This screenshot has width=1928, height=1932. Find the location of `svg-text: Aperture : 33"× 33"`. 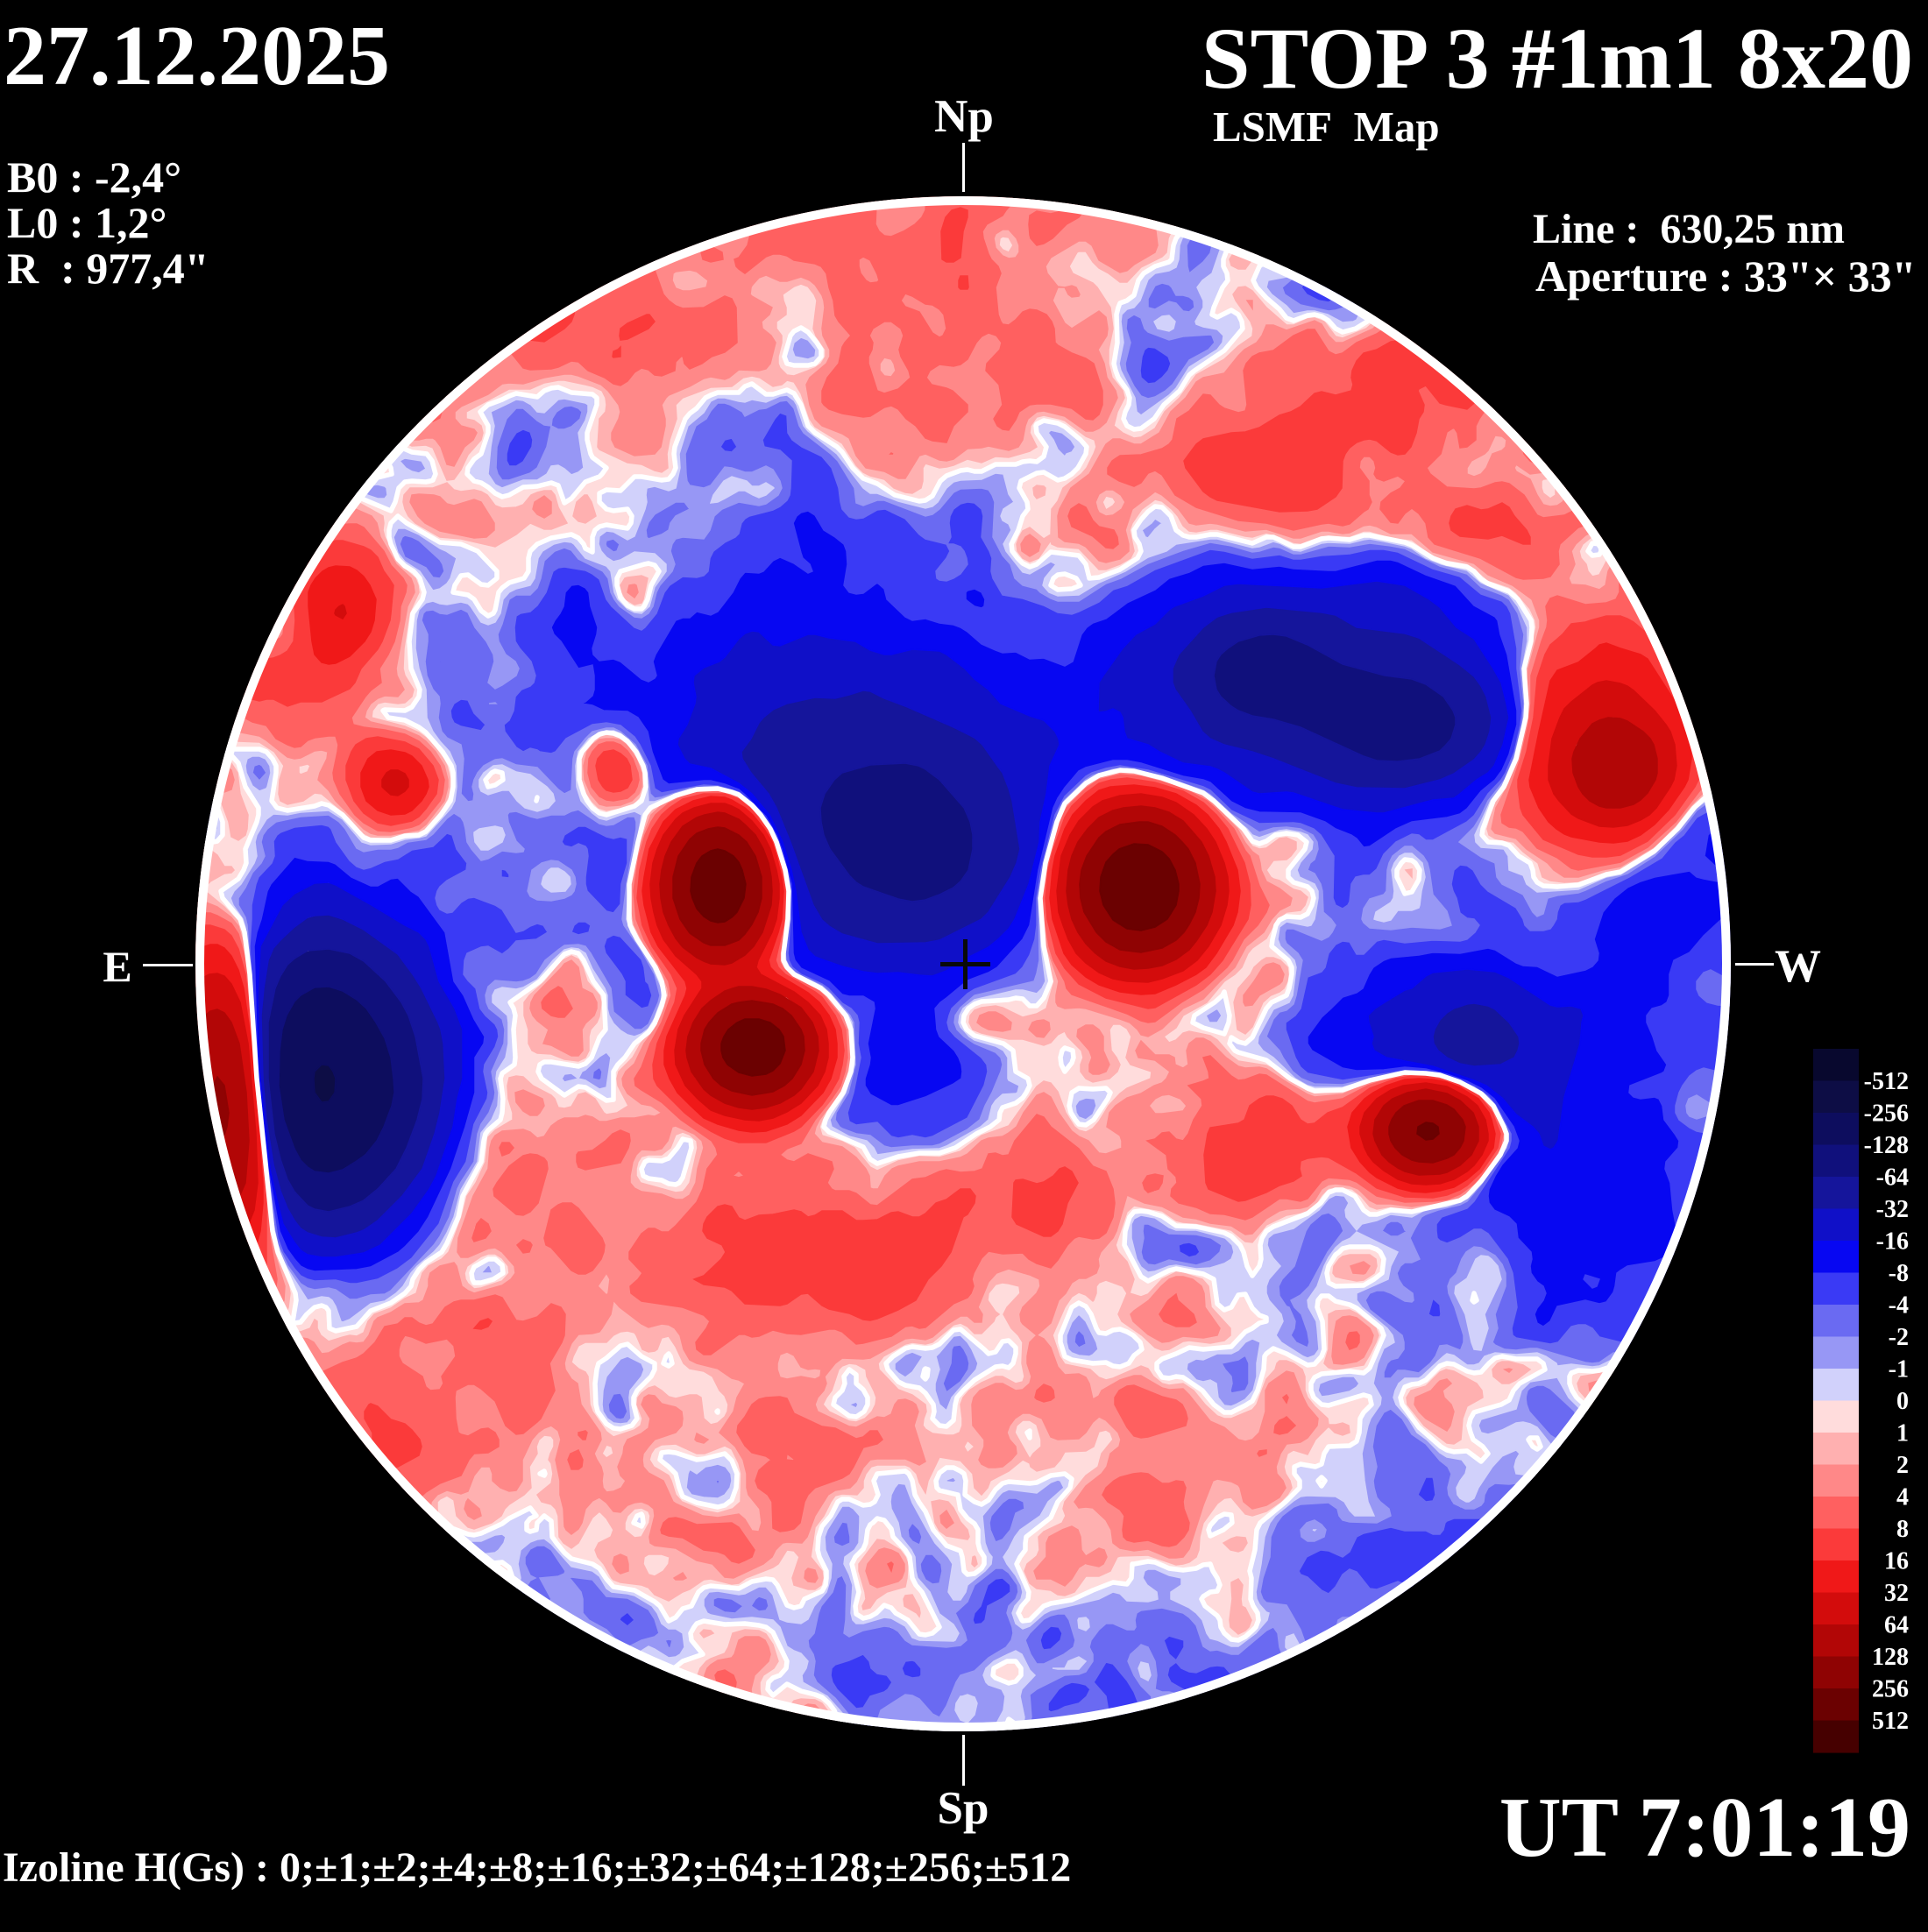

svg-text: Aperture : 33"× 33" is located at coordinates (1725, 276).